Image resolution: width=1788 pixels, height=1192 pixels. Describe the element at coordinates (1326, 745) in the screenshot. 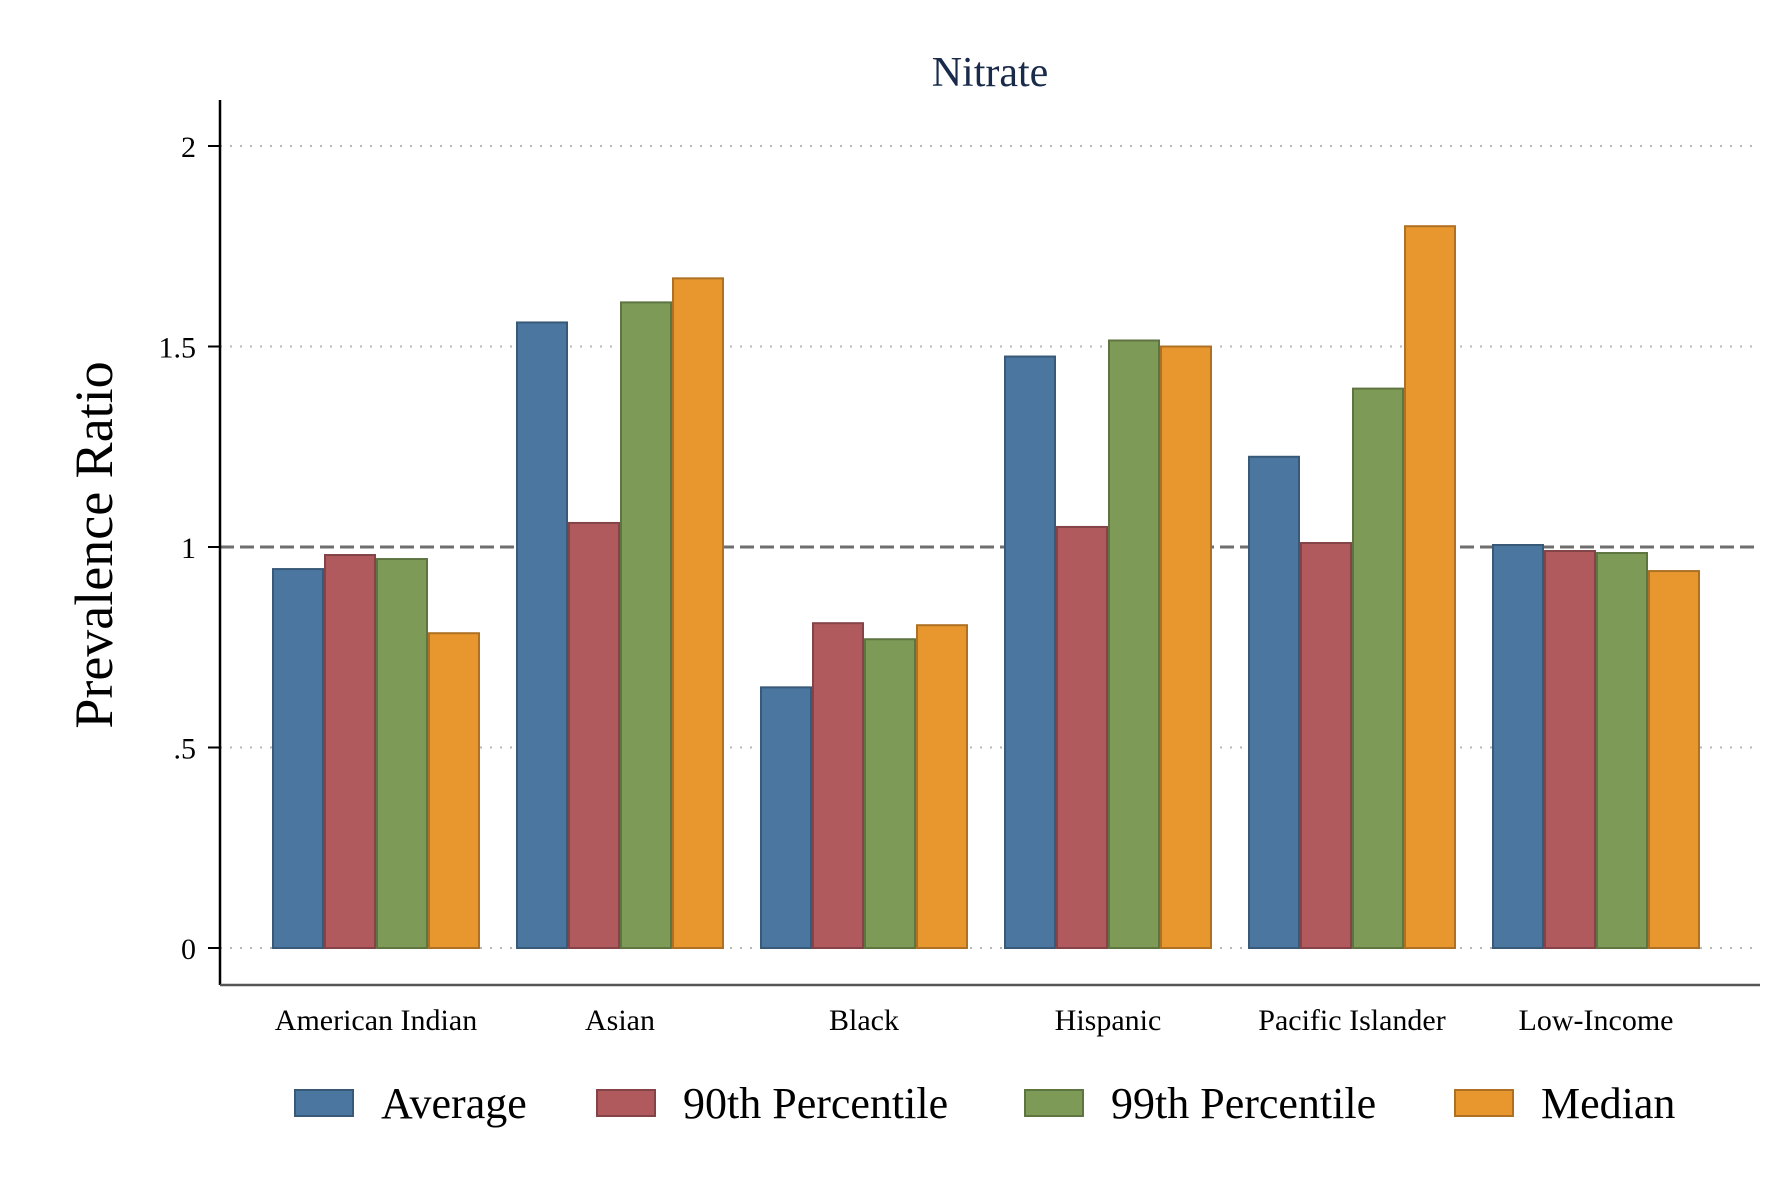

I see `bar-pacific-islander-90th-percentile` at that location.